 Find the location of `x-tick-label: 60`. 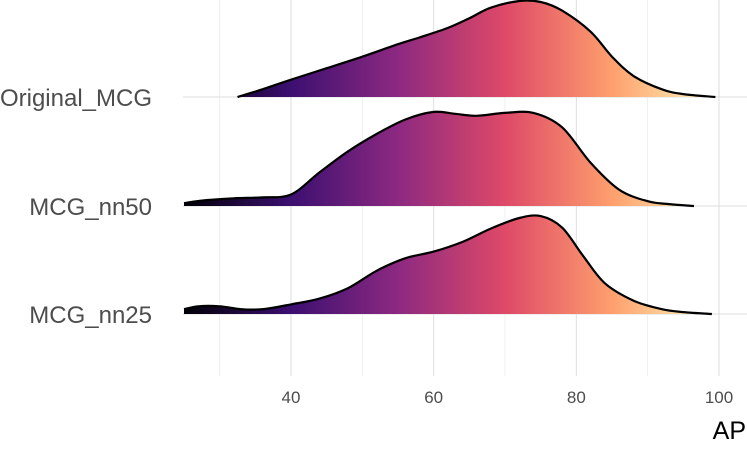

x-tick-label: 60 is located at coordinates (433, 397).